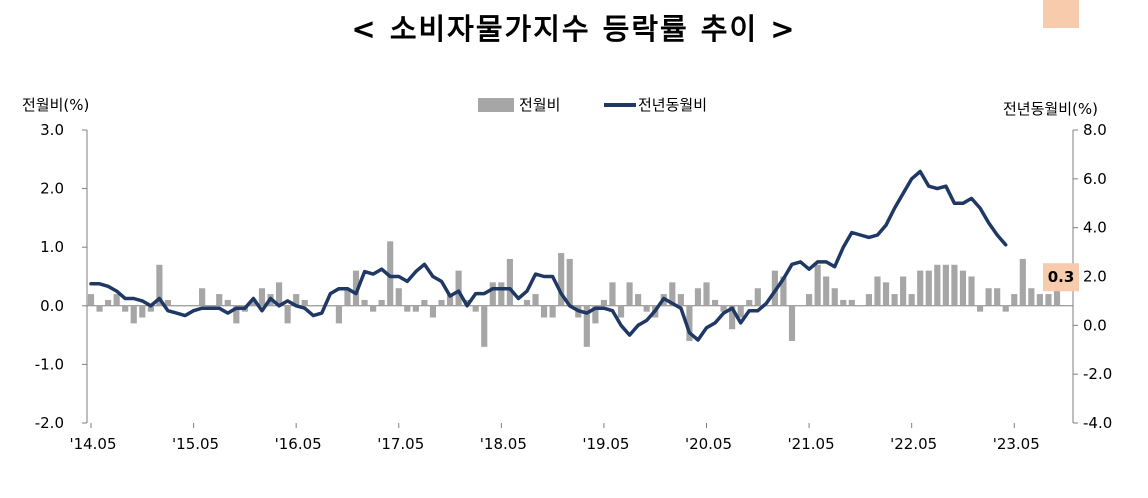 The height and width of the screenshot is (498, 1148). I want to click on left-tick-label: -1.0, so click(49, 364).